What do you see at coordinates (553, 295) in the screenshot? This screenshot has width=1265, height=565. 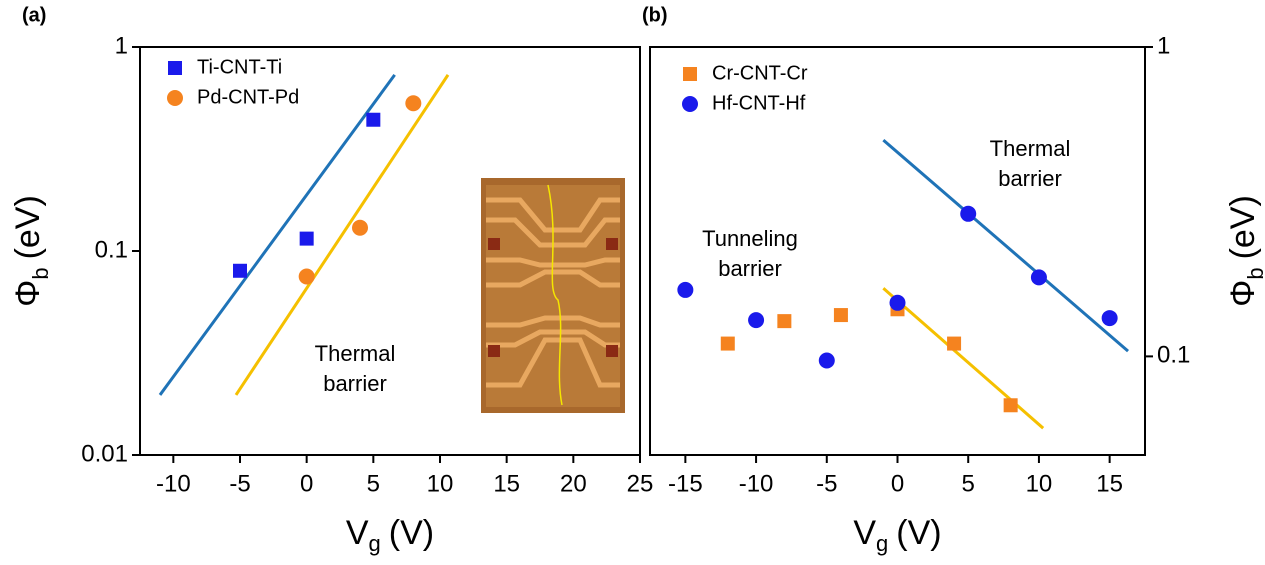 I see `inset-photo` at bounding box center [553, 295].